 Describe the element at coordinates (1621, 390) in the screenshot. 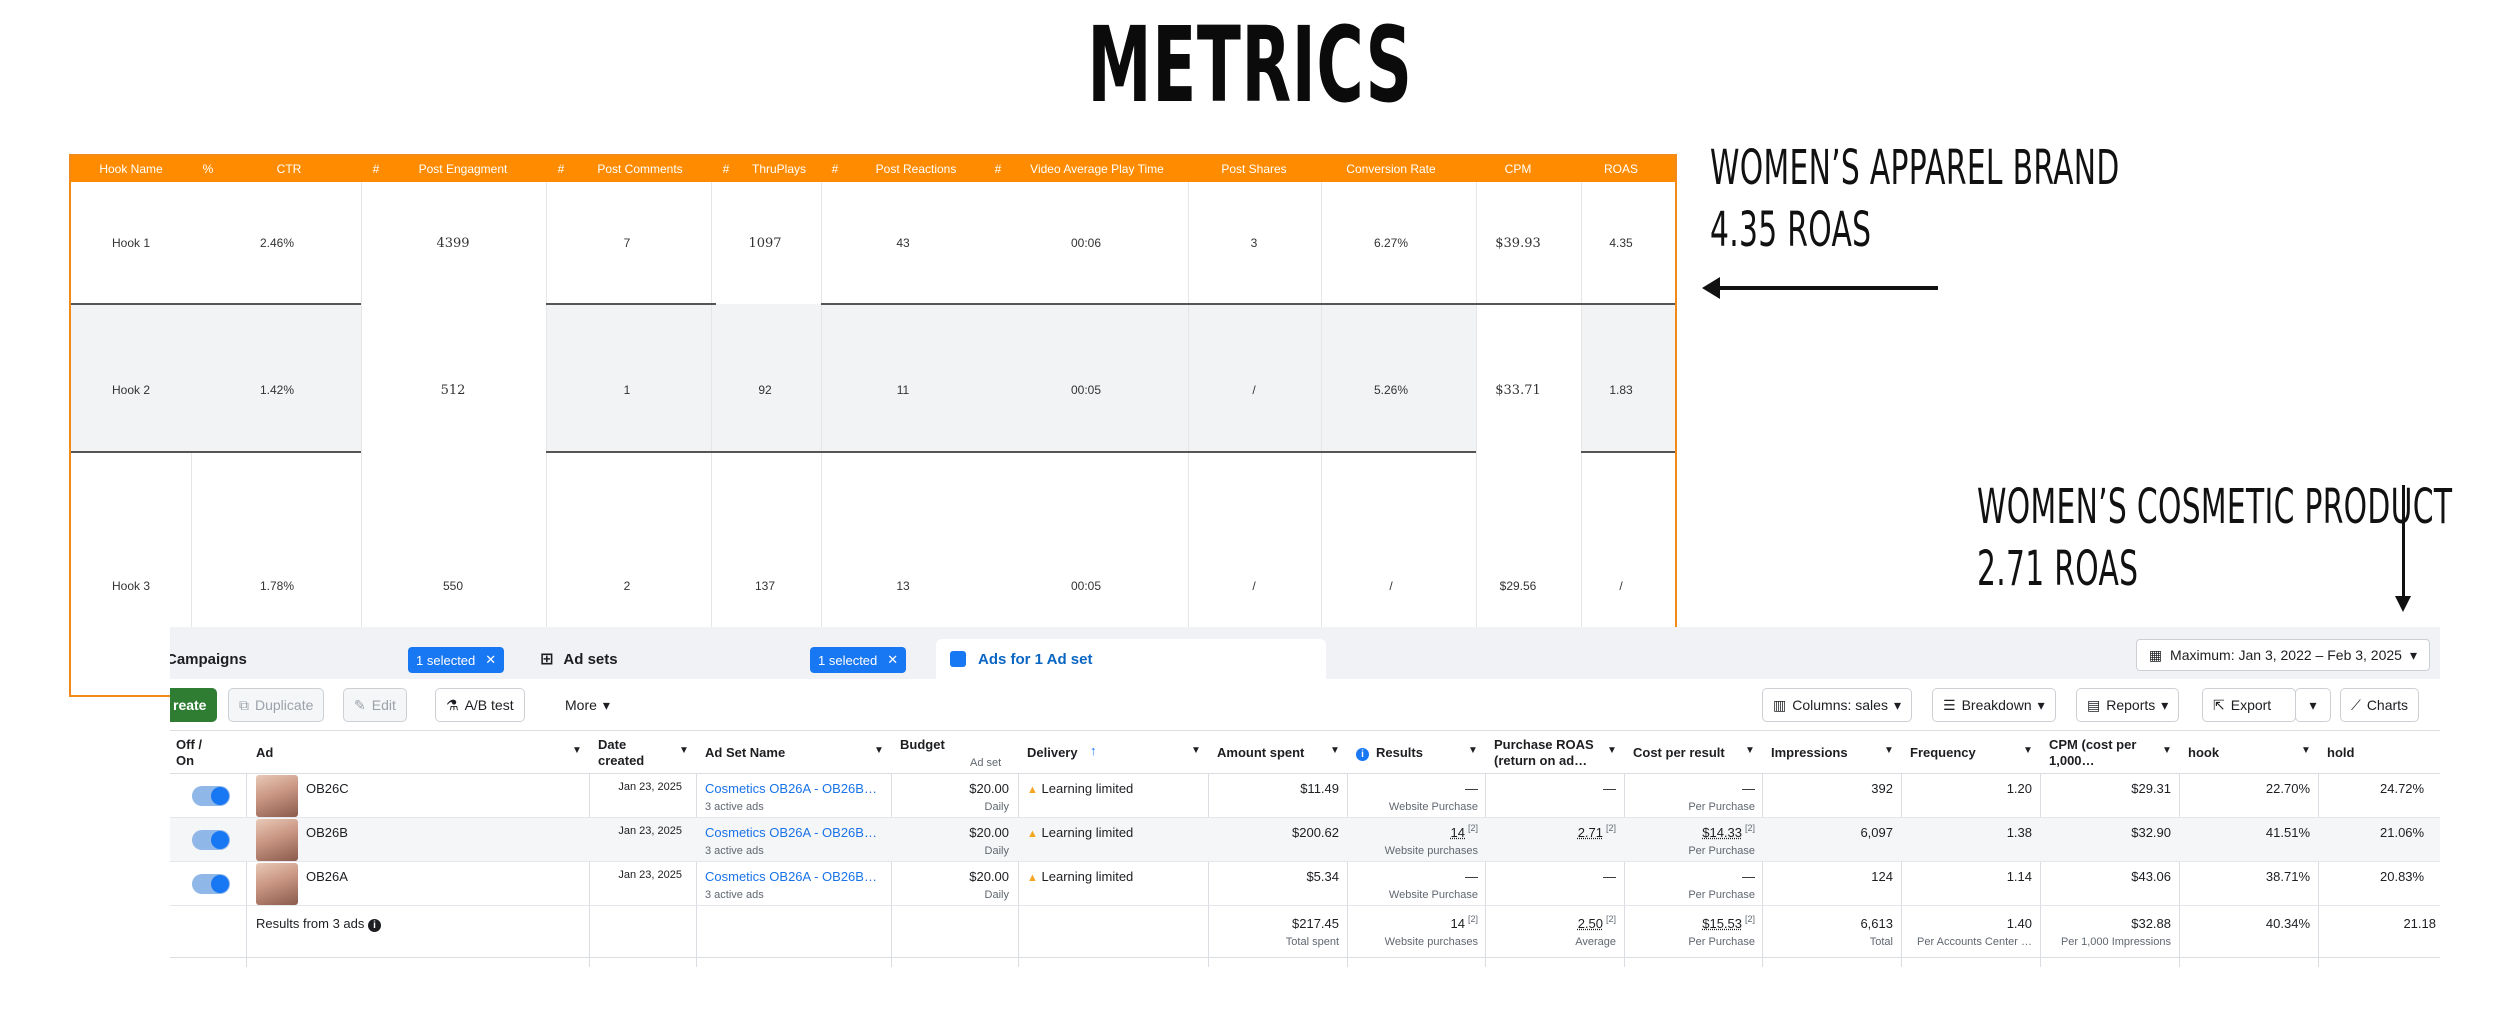

I see `cell-roas: 1.83` at that location.